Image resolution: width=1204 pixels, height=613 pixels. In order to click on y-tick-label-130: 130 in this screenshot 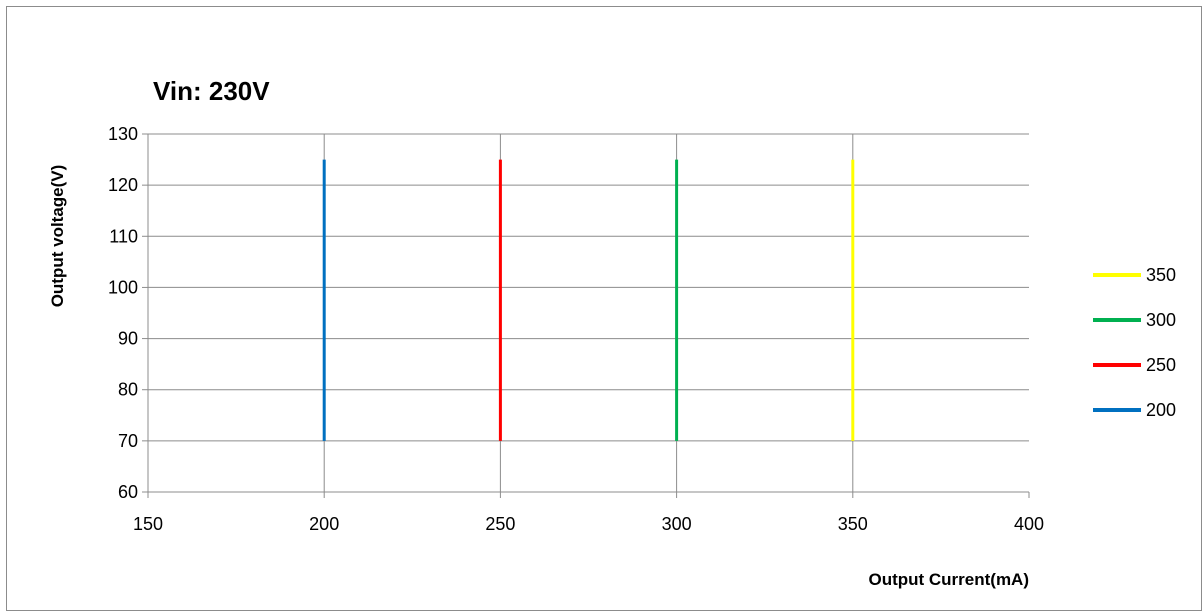, I will do `click(123, 134)`.